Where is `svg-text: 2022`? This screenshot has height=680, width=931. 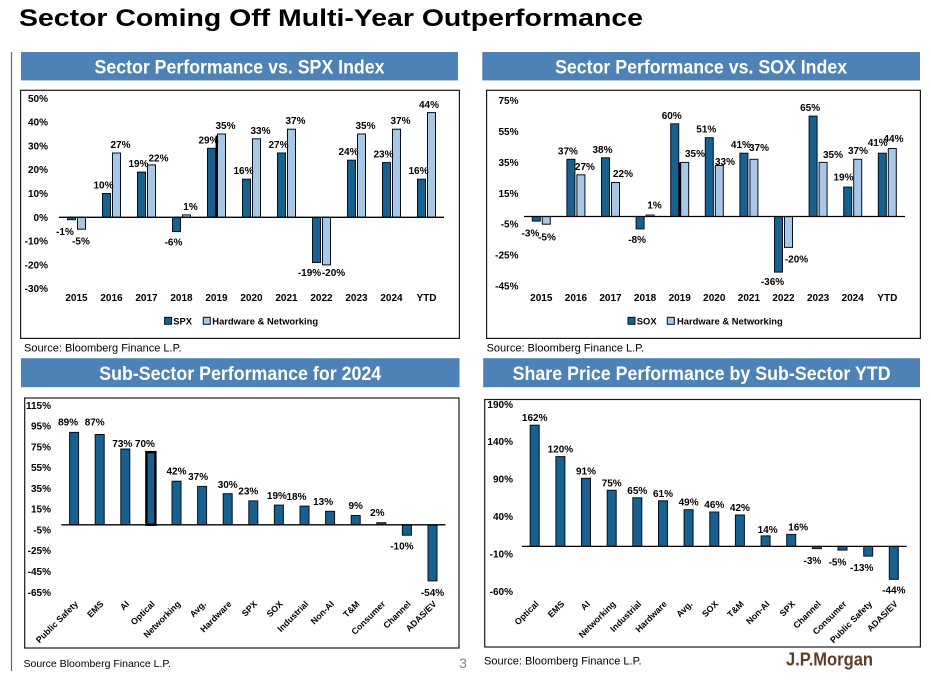 svg-text: 2022 is located at coordinates (321, 298).